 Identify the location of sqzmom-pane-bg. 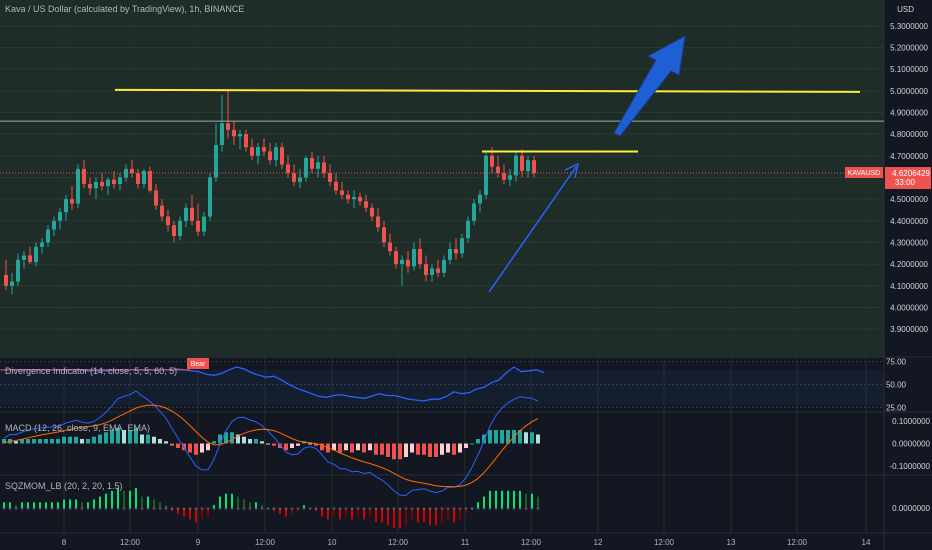
(442, 504).